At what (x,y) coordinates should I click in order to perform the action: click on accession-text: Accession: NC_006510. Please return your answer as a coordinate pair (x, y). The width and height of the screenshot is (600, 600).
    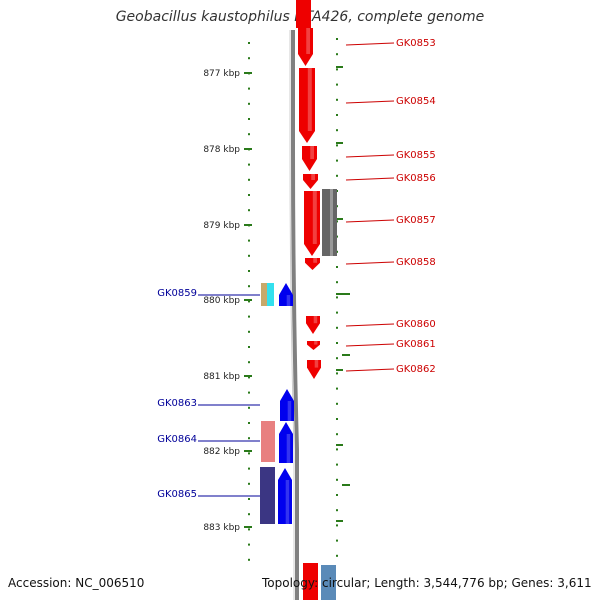
    Looking at the image, I should click on (76, 583).